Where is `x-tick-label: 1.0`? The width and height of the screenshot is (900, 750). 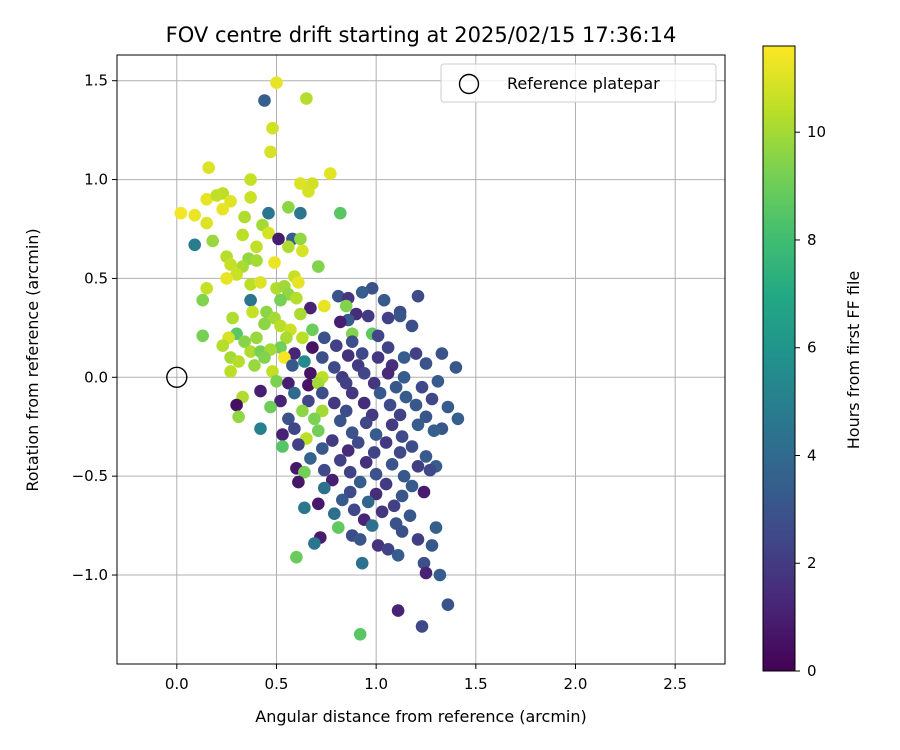
x-tick-label: 1.0 is located at coordinates (376, 684).